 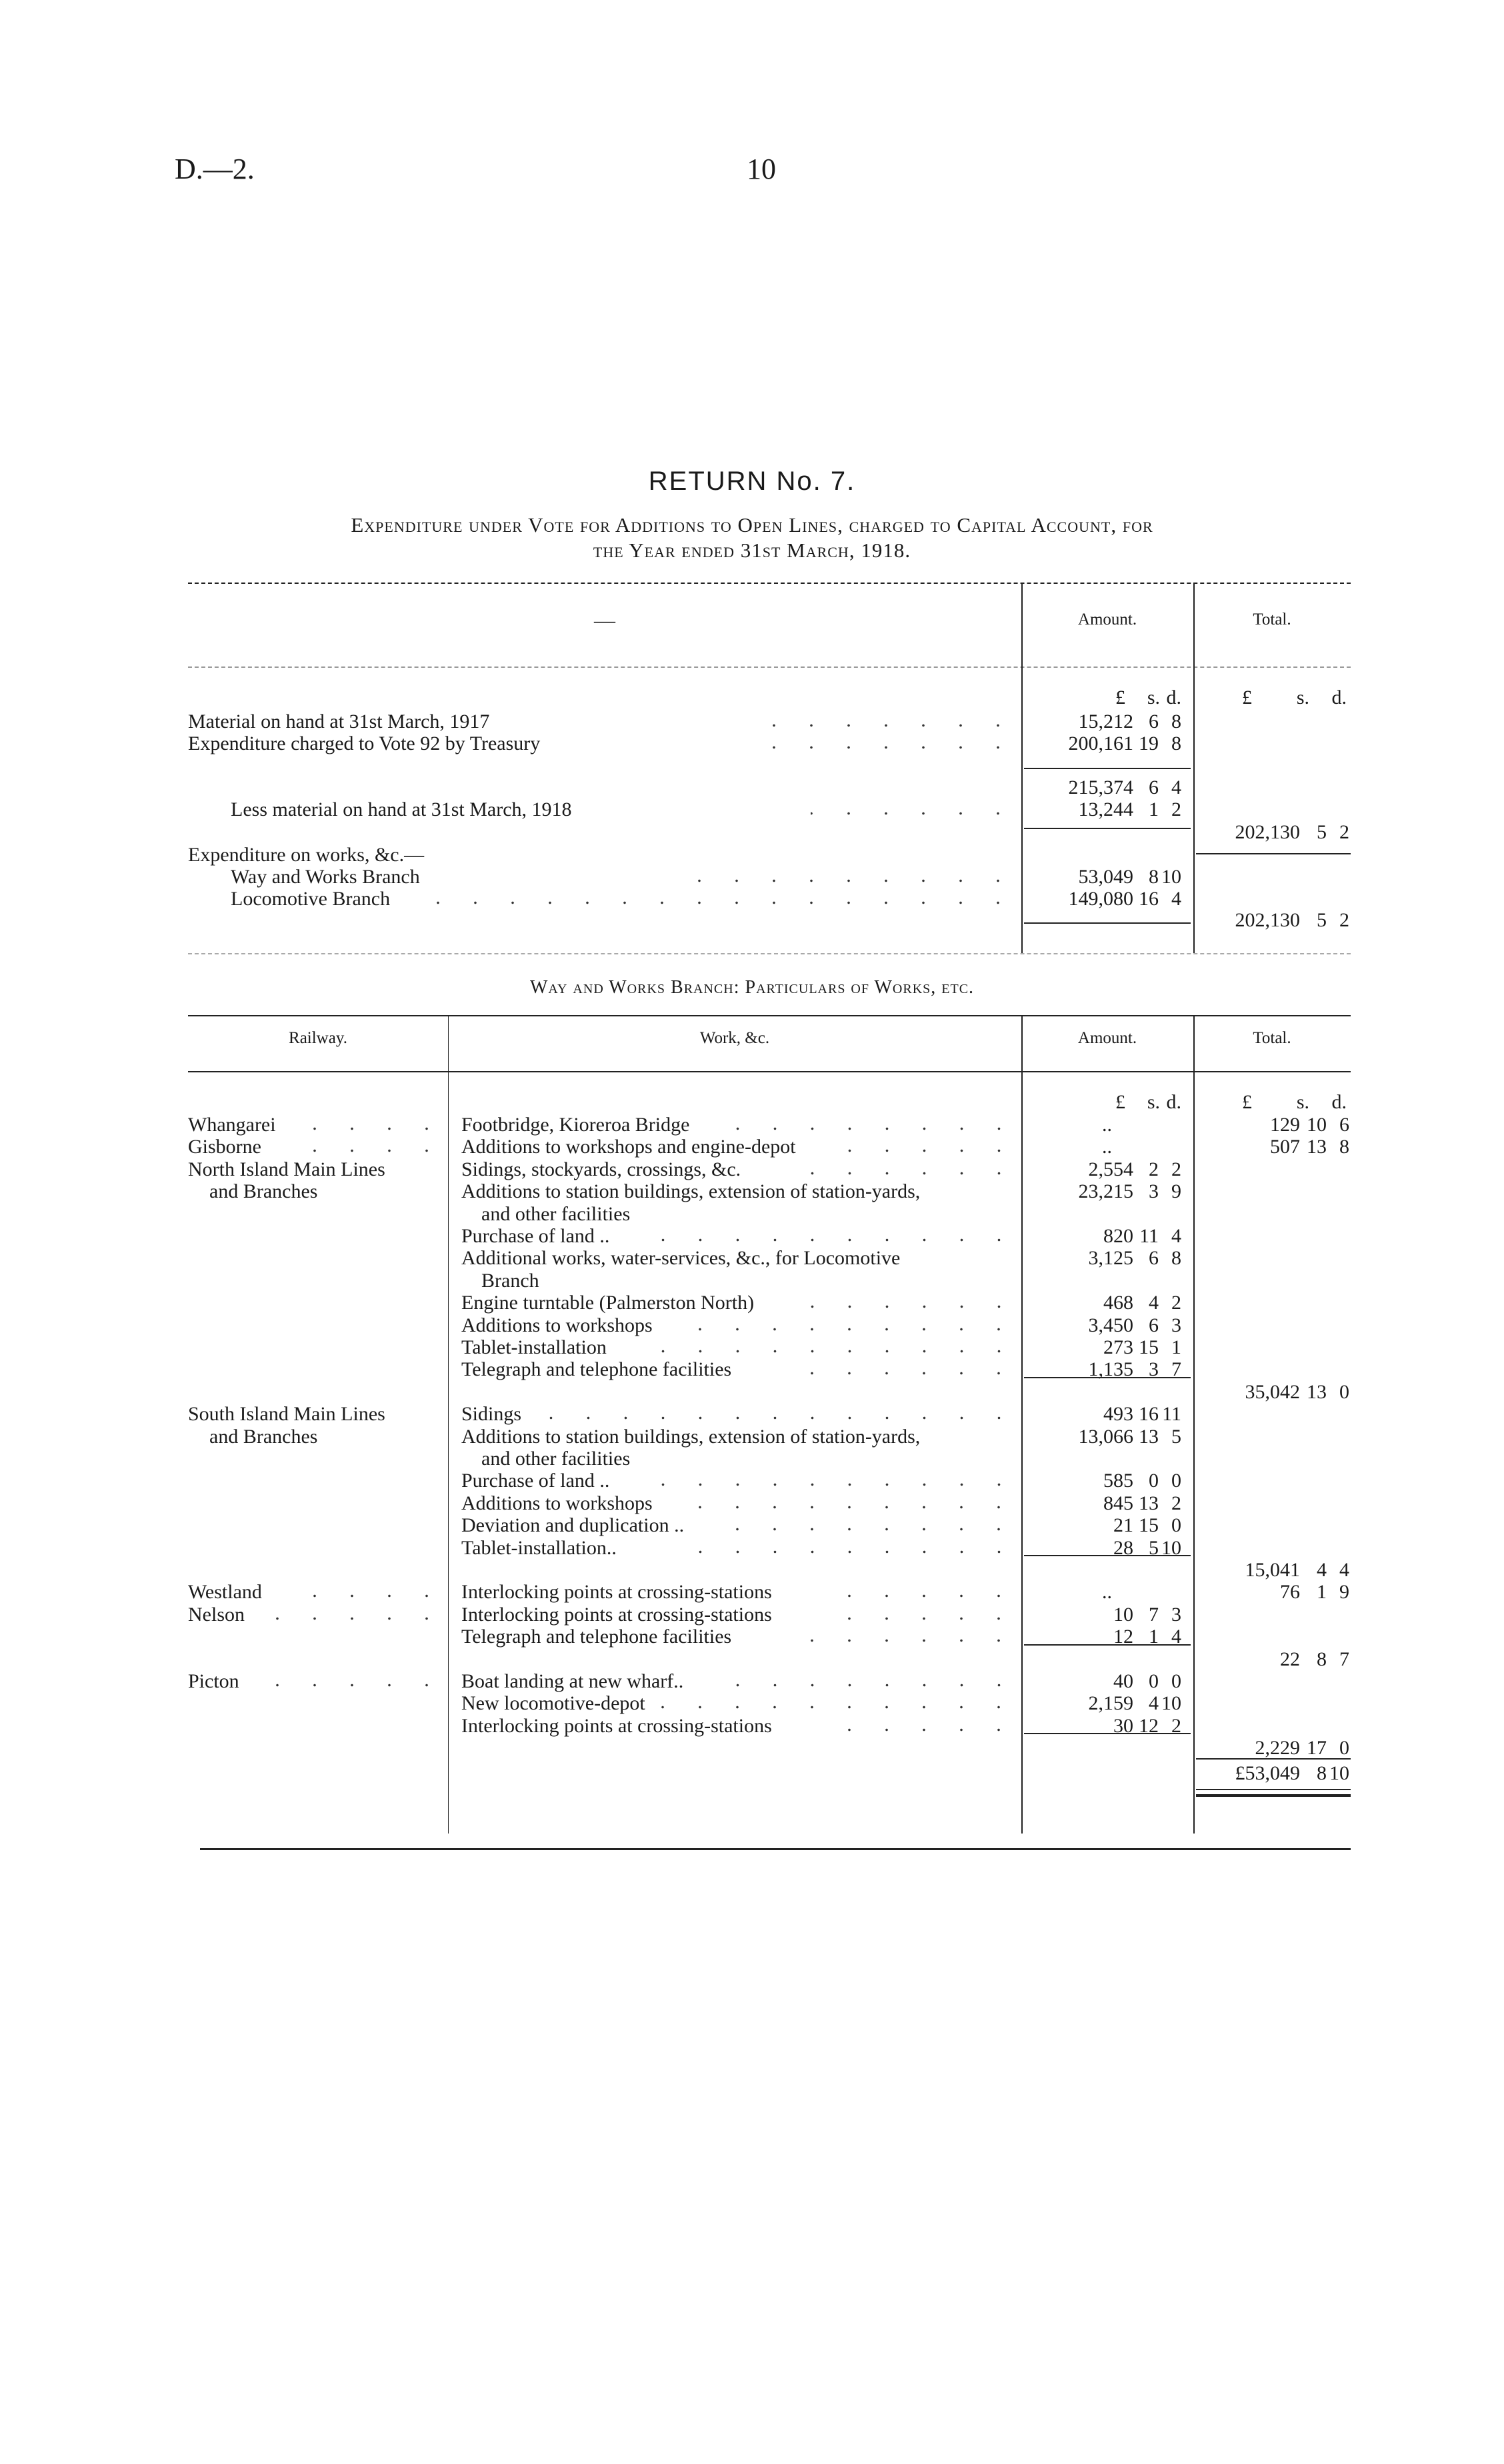 I want to click on summary-total-pounds: 202,130, so click(x=1268, y=920).